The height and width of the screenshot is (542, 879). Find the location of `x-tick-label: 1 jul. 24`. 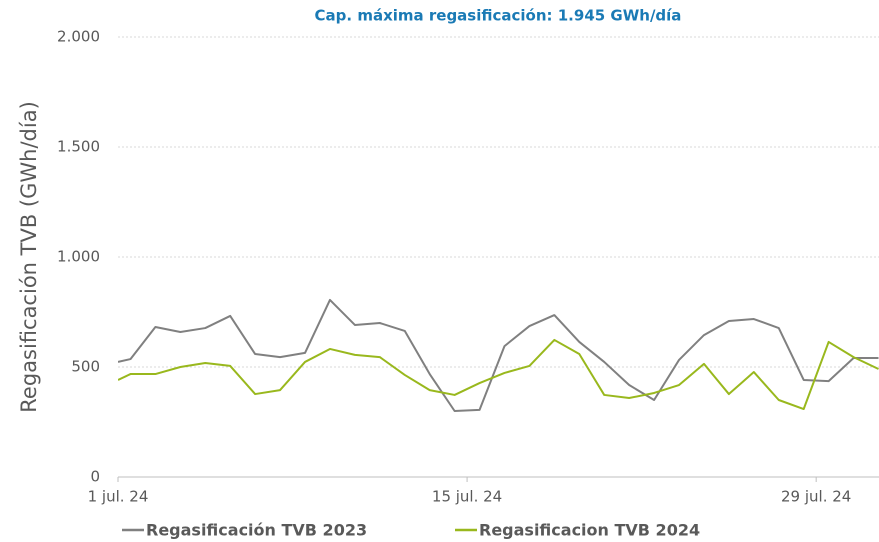

x-tick-label: 1 jul. 24 is located at coordinates (118, 497).